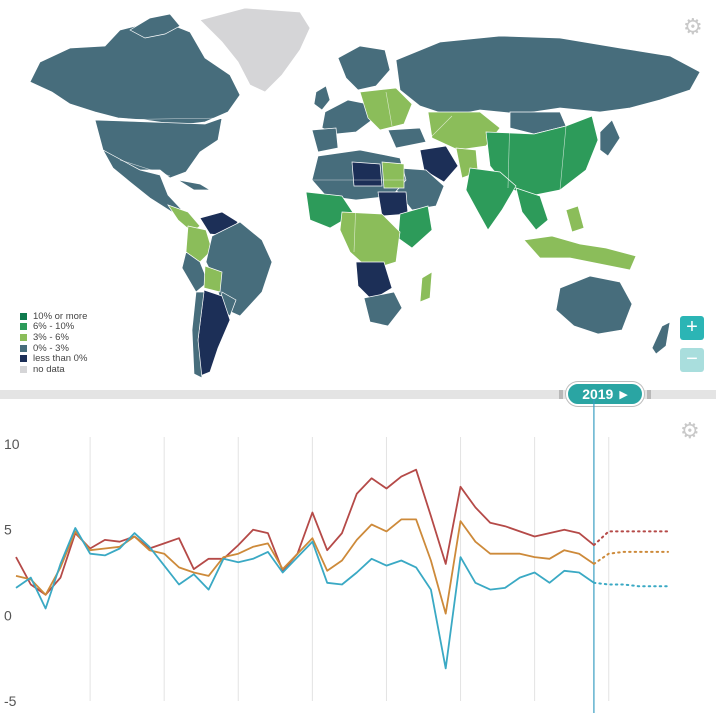 The height and width of the screenshot is (713, 716). Describe the element at coordinates (198, 335) in the screenshot. I see `chile-region` at that location.